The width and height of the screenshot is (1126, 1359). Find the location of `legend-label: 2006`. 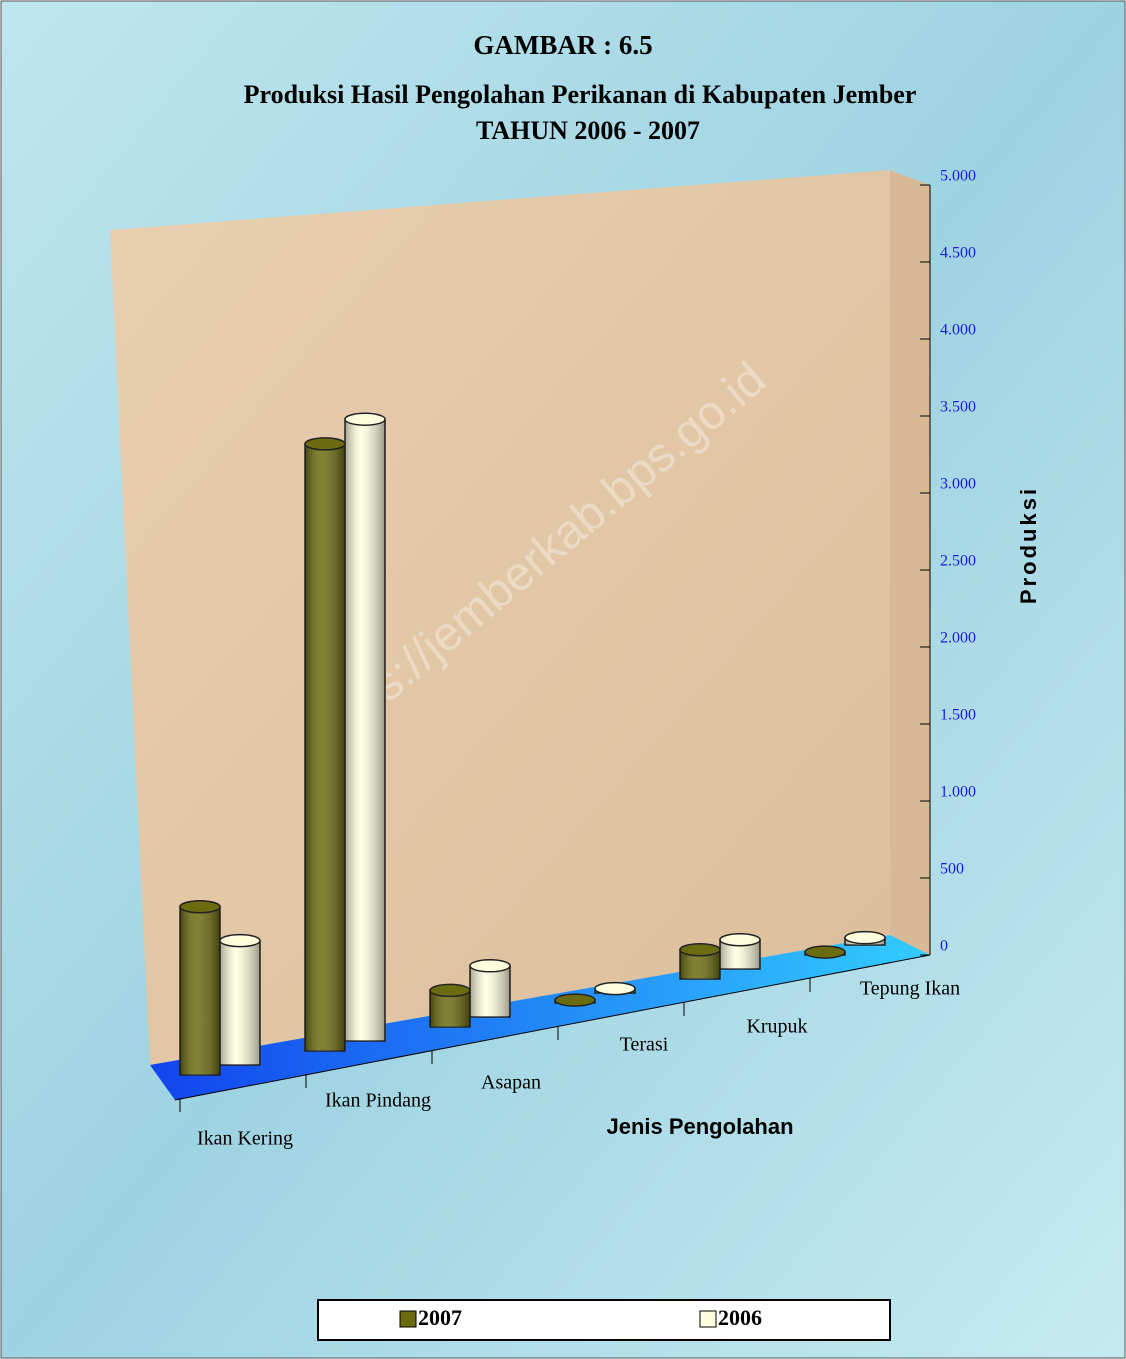

legend-label: 2006 is located at coordinates (740, 1317).